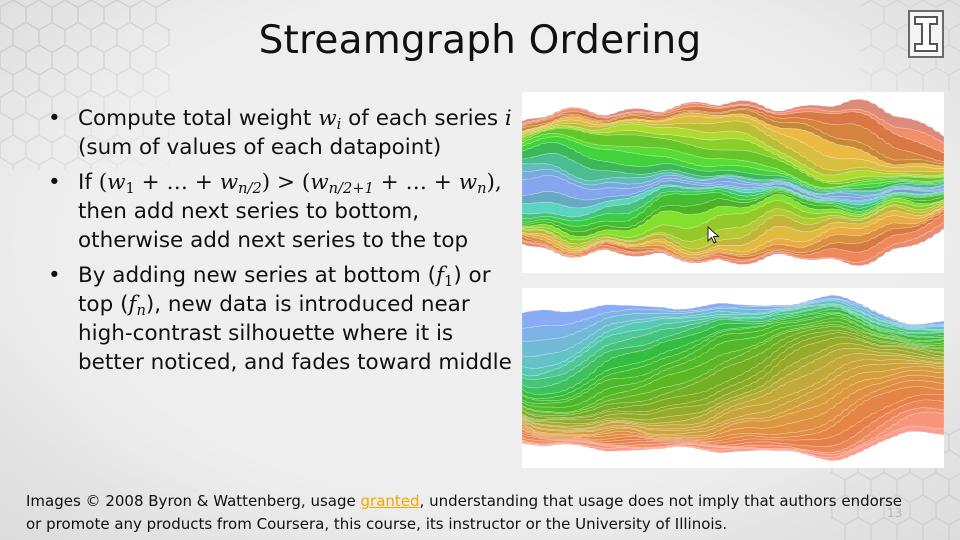  Describe the element at coordinates (713, 235) in the screenshot. I see `mouse-pointer-icon` at that location.